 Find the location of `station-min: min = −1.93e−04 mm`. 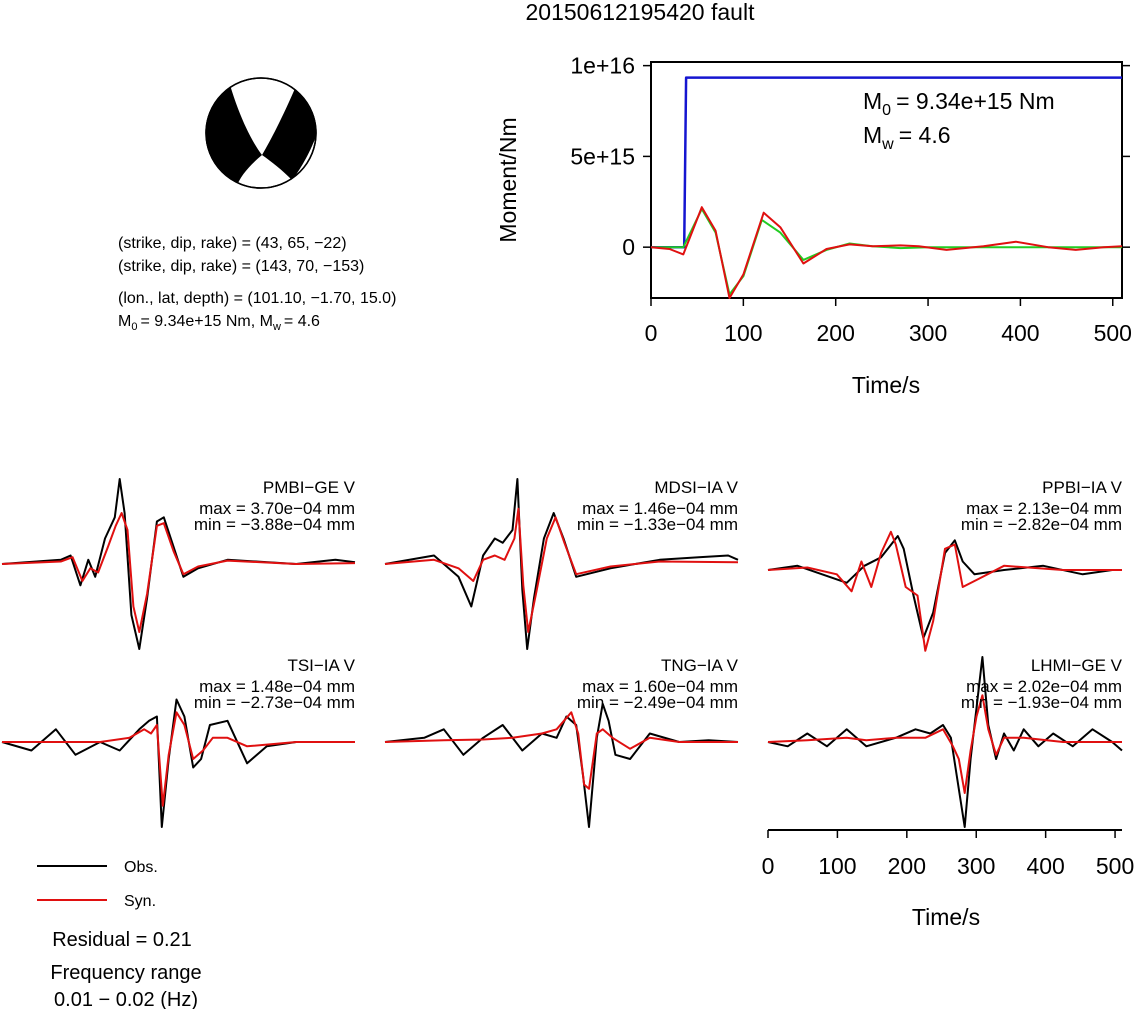

station-min: min = −1.93e−04 mm is located at coordinates (1041, 702).